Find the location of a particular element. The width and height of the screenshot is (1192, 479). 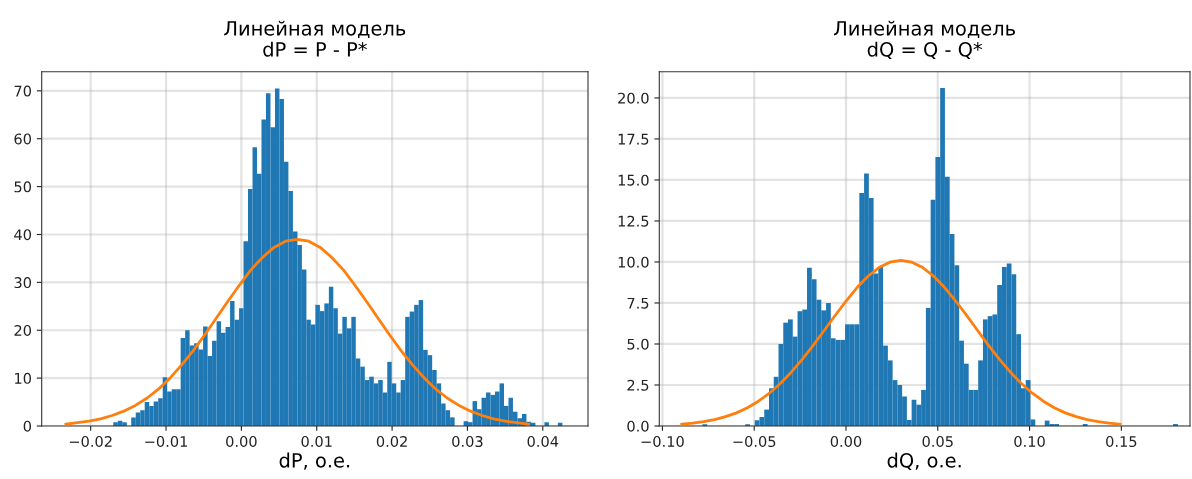

y-tick-label: 5.0 is located at coordinates (638, 344).